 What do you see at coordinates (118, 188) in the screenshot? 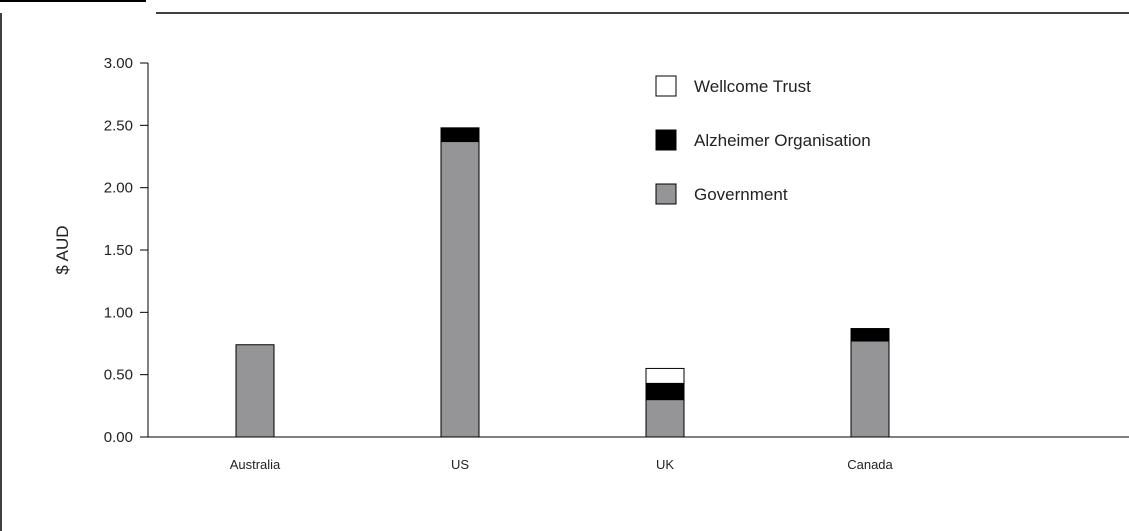
I see `y-tick-label: 2.00` at bounding box center [118, 188].